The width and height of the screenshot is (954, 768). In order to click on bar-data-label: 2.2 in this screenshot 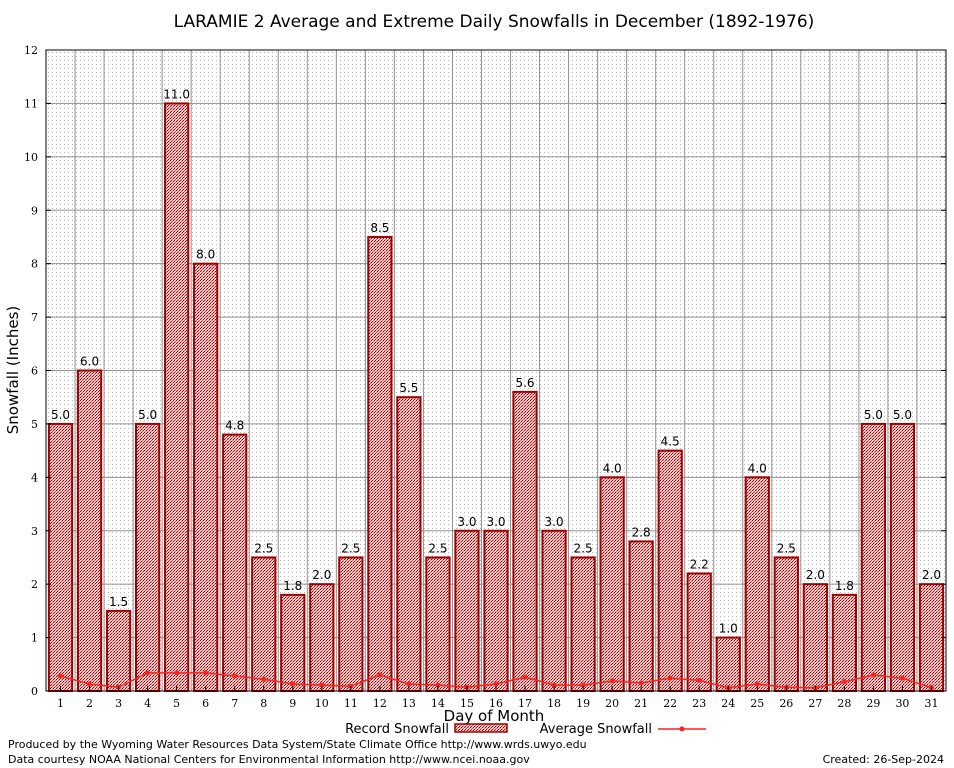, I will do `click(699, 564)`.